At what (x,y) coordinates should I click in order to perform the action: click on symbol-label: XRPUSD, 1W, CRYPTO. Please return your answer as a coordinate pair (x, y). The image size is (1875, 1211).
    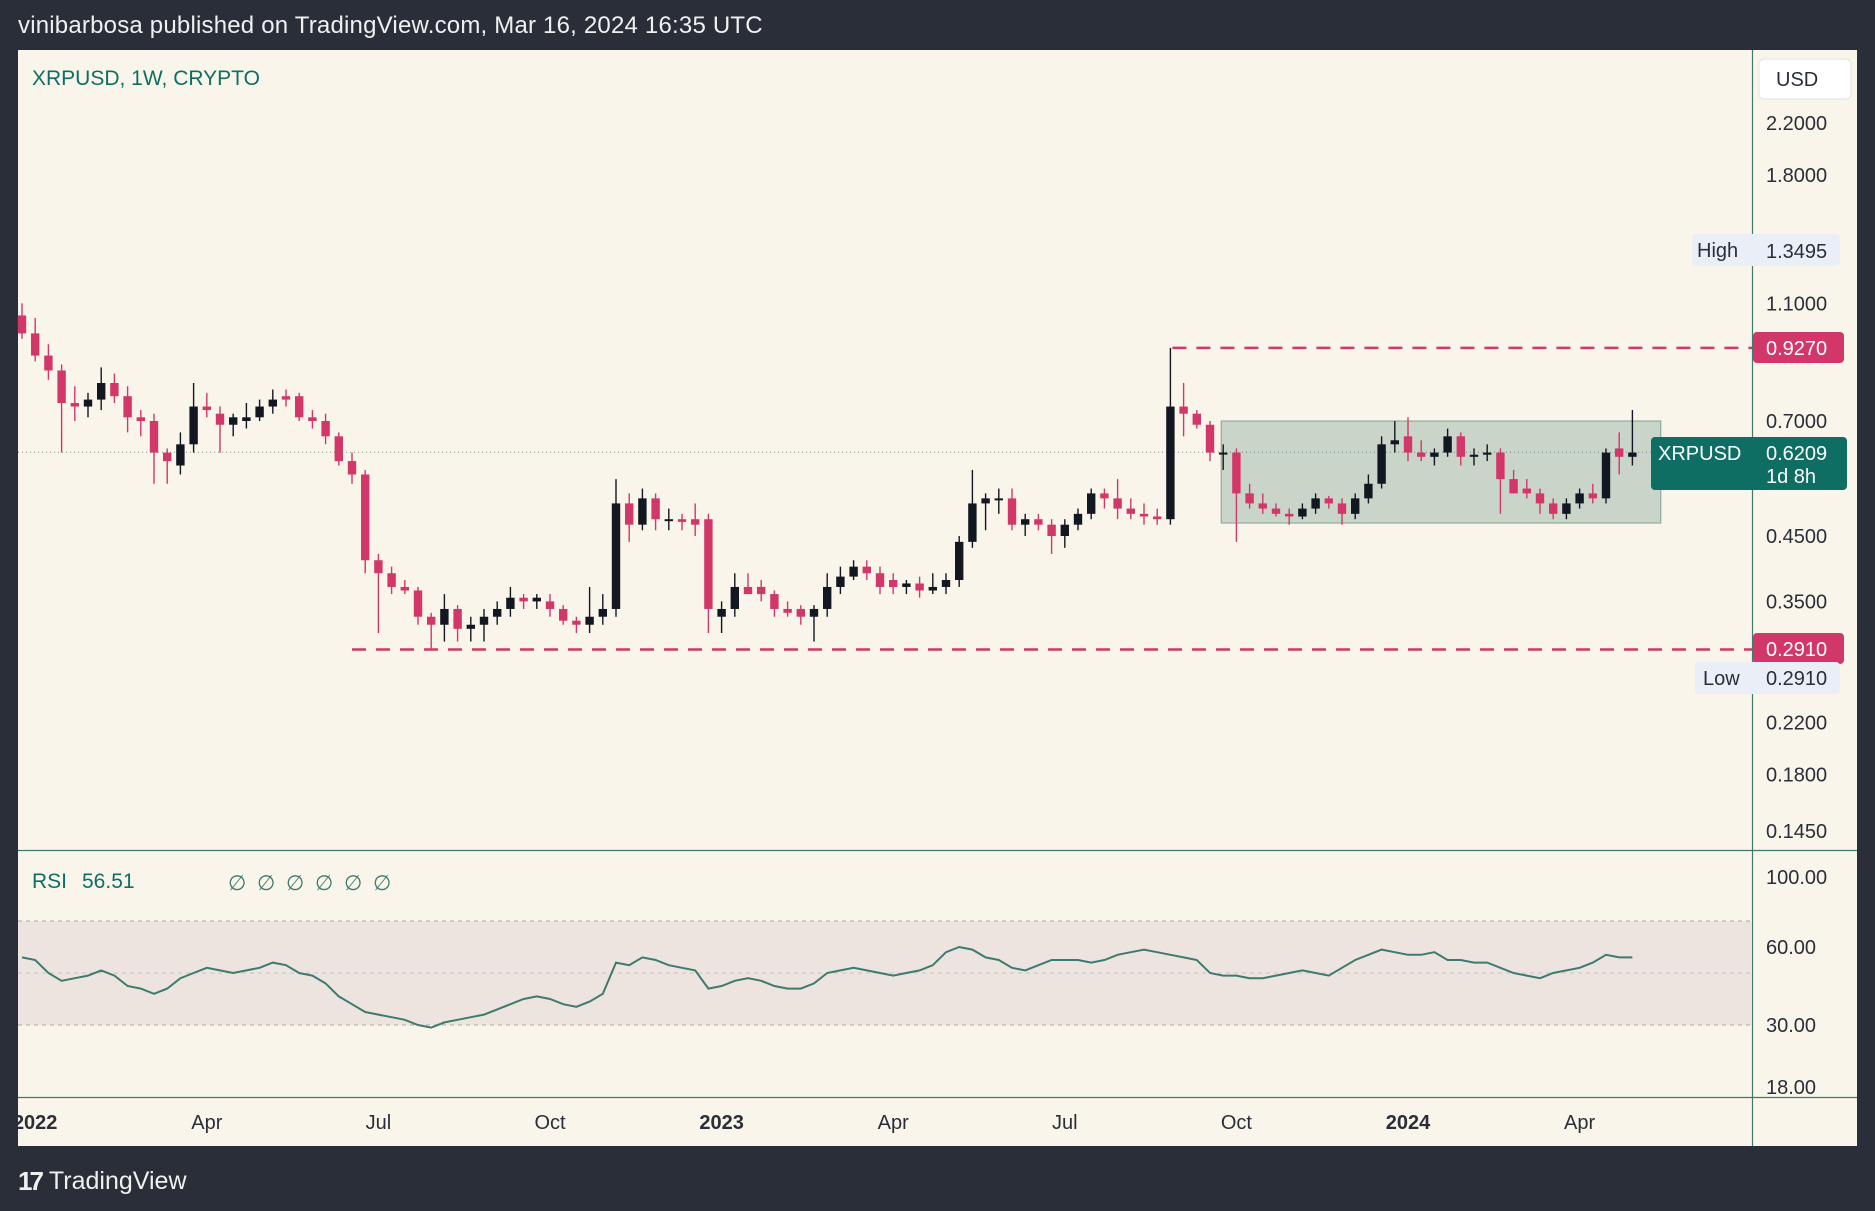
    Looking at the image, I should click on (146, 78).